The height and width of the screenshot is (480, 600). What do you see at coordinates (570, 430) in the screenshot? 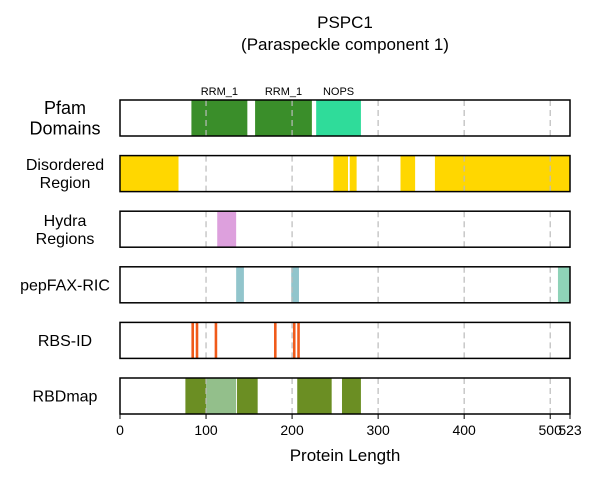
I see `x-tick-label: 523` at bounding box center [570, 430].